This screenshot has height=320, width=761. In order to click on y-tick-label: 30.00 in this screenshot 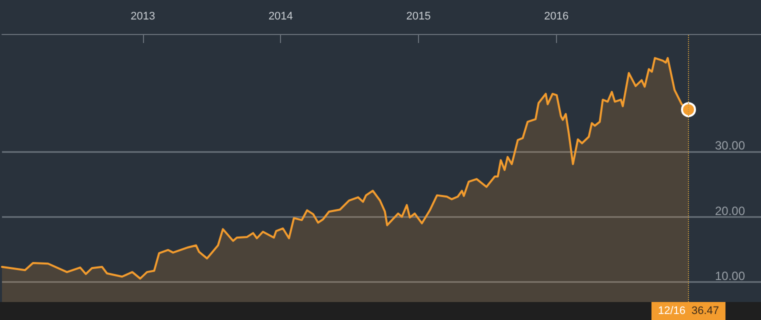, I will do `click(730, 145)`.